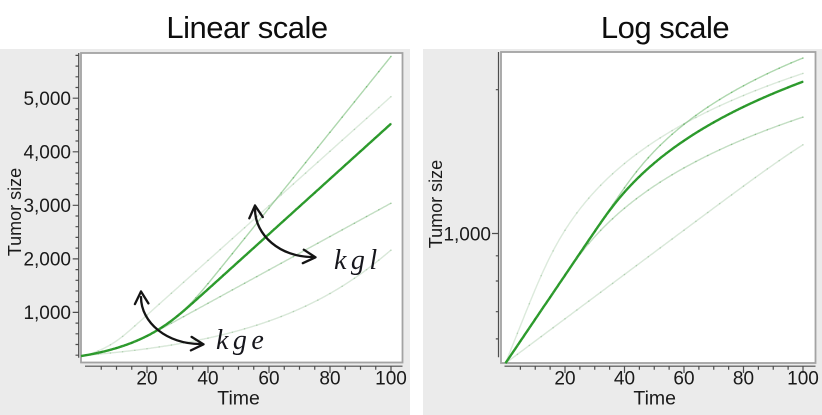 The height and width of the screenshot is (415, 822). I want to click on svg-text: 3,000, so click(47, 206).